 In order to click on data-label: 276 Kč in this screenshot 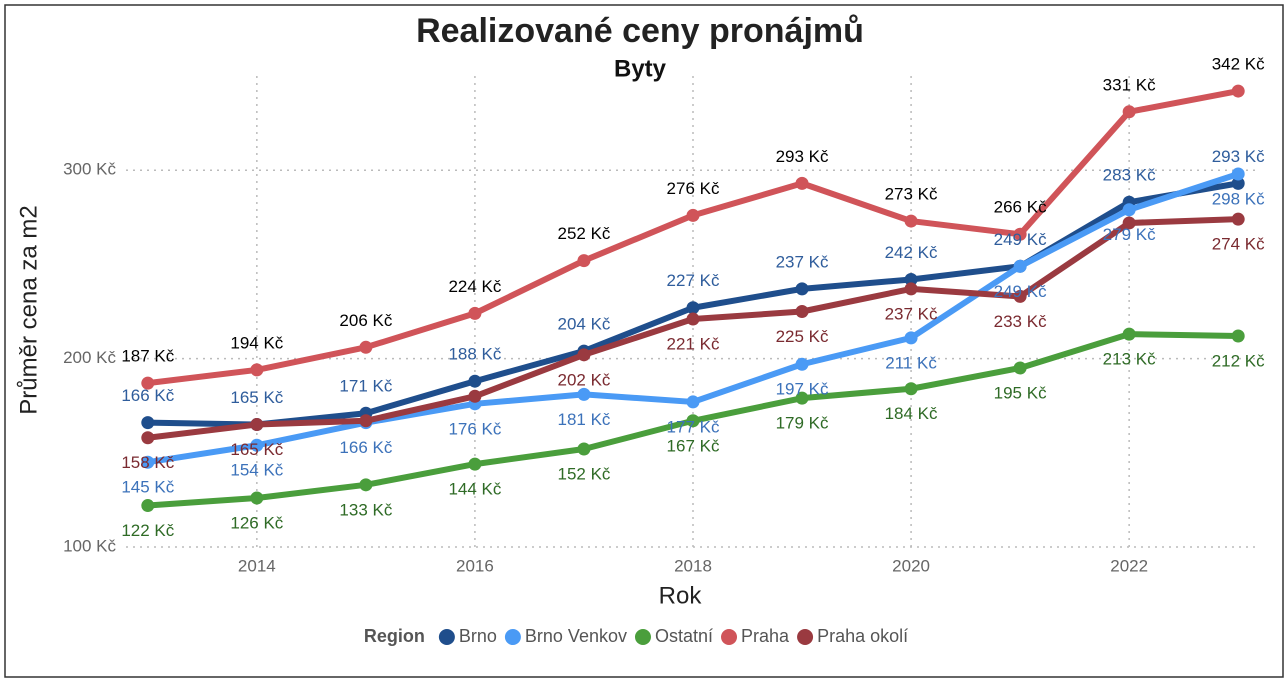, I will do `click(693, 188)`.